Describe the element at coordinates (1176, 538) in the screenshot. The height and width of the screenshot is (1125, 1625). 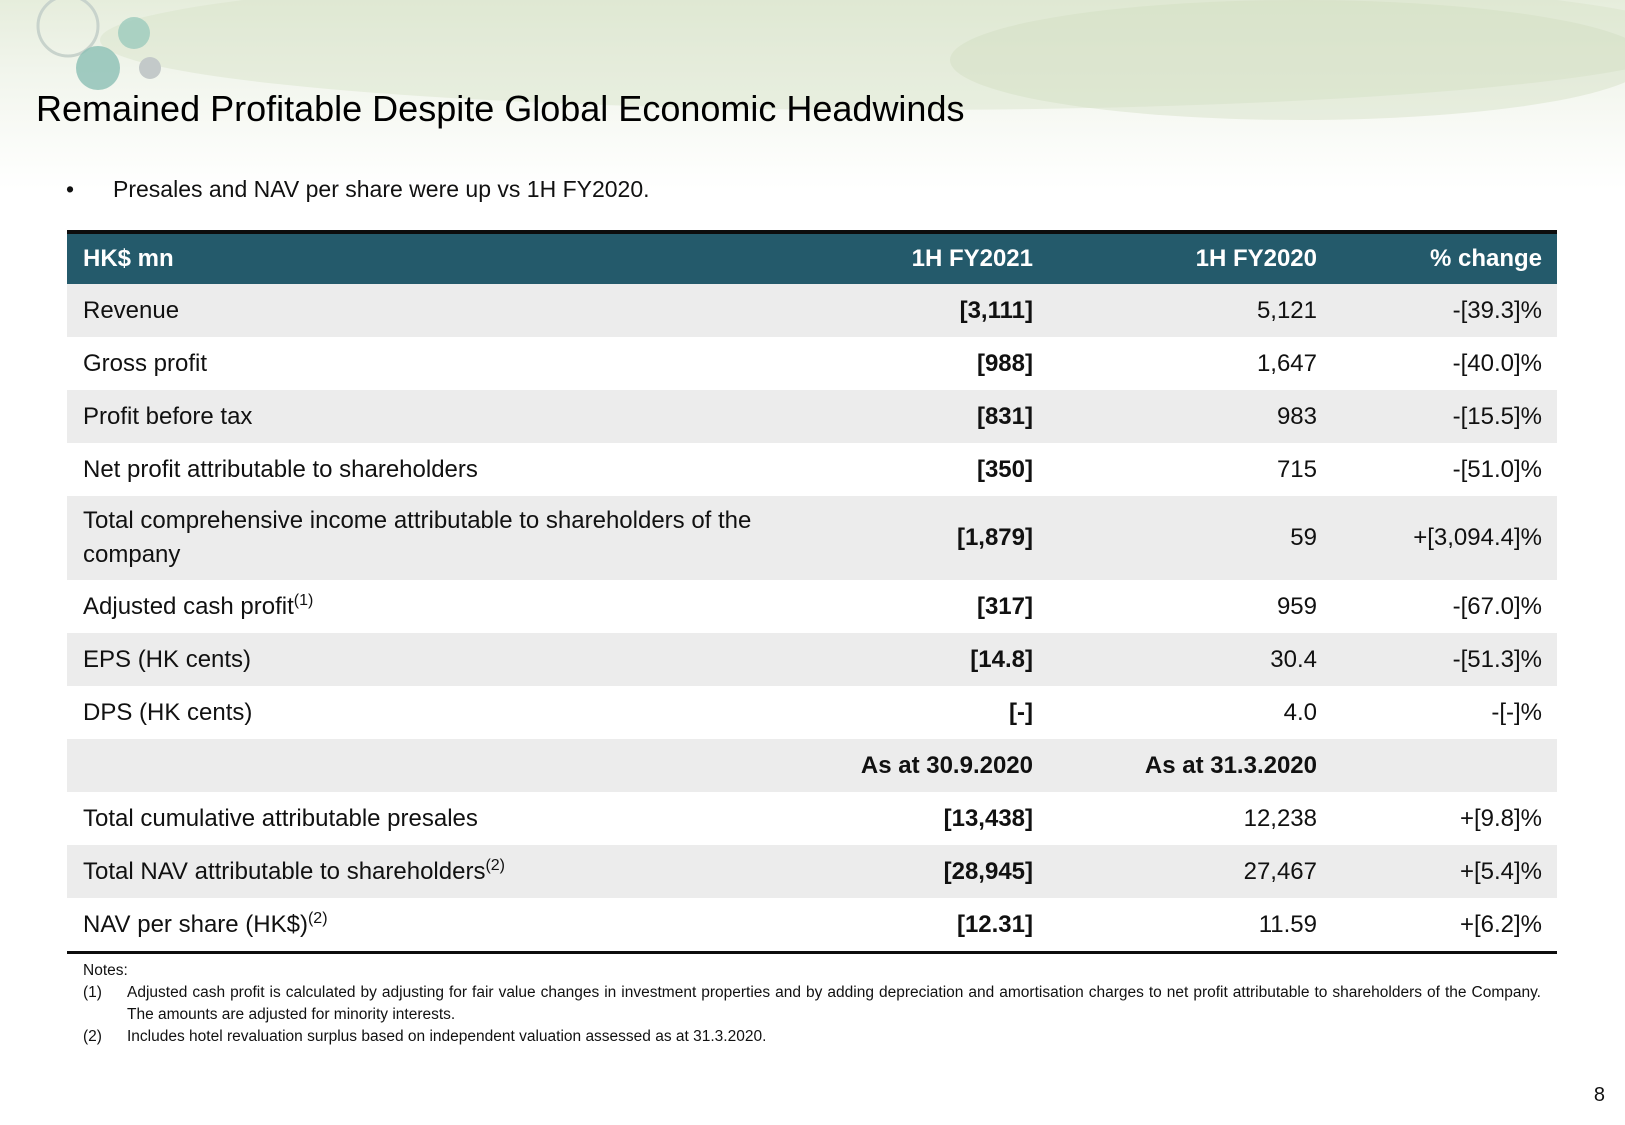
I see `value-cell: 59` at that location.